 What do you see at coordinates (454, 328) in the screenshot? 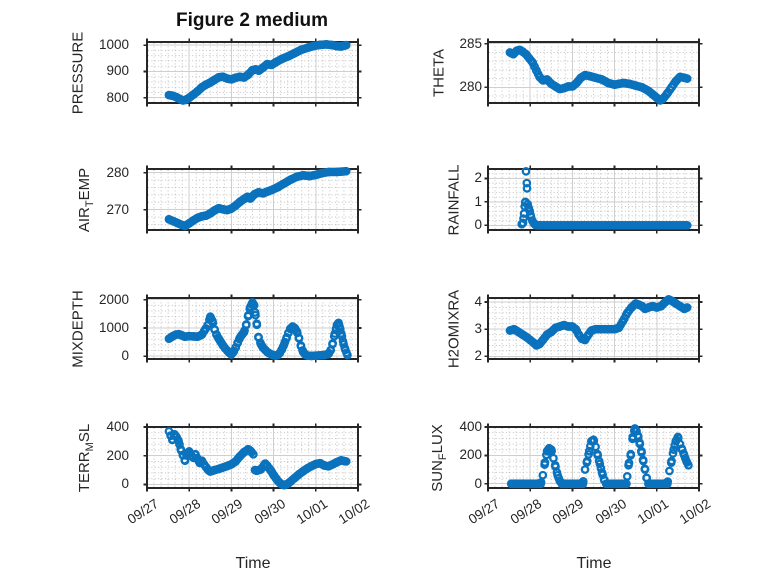
I see `ylabel-h2omixra: H2OMIXRA` at bounding box center [454, 328].